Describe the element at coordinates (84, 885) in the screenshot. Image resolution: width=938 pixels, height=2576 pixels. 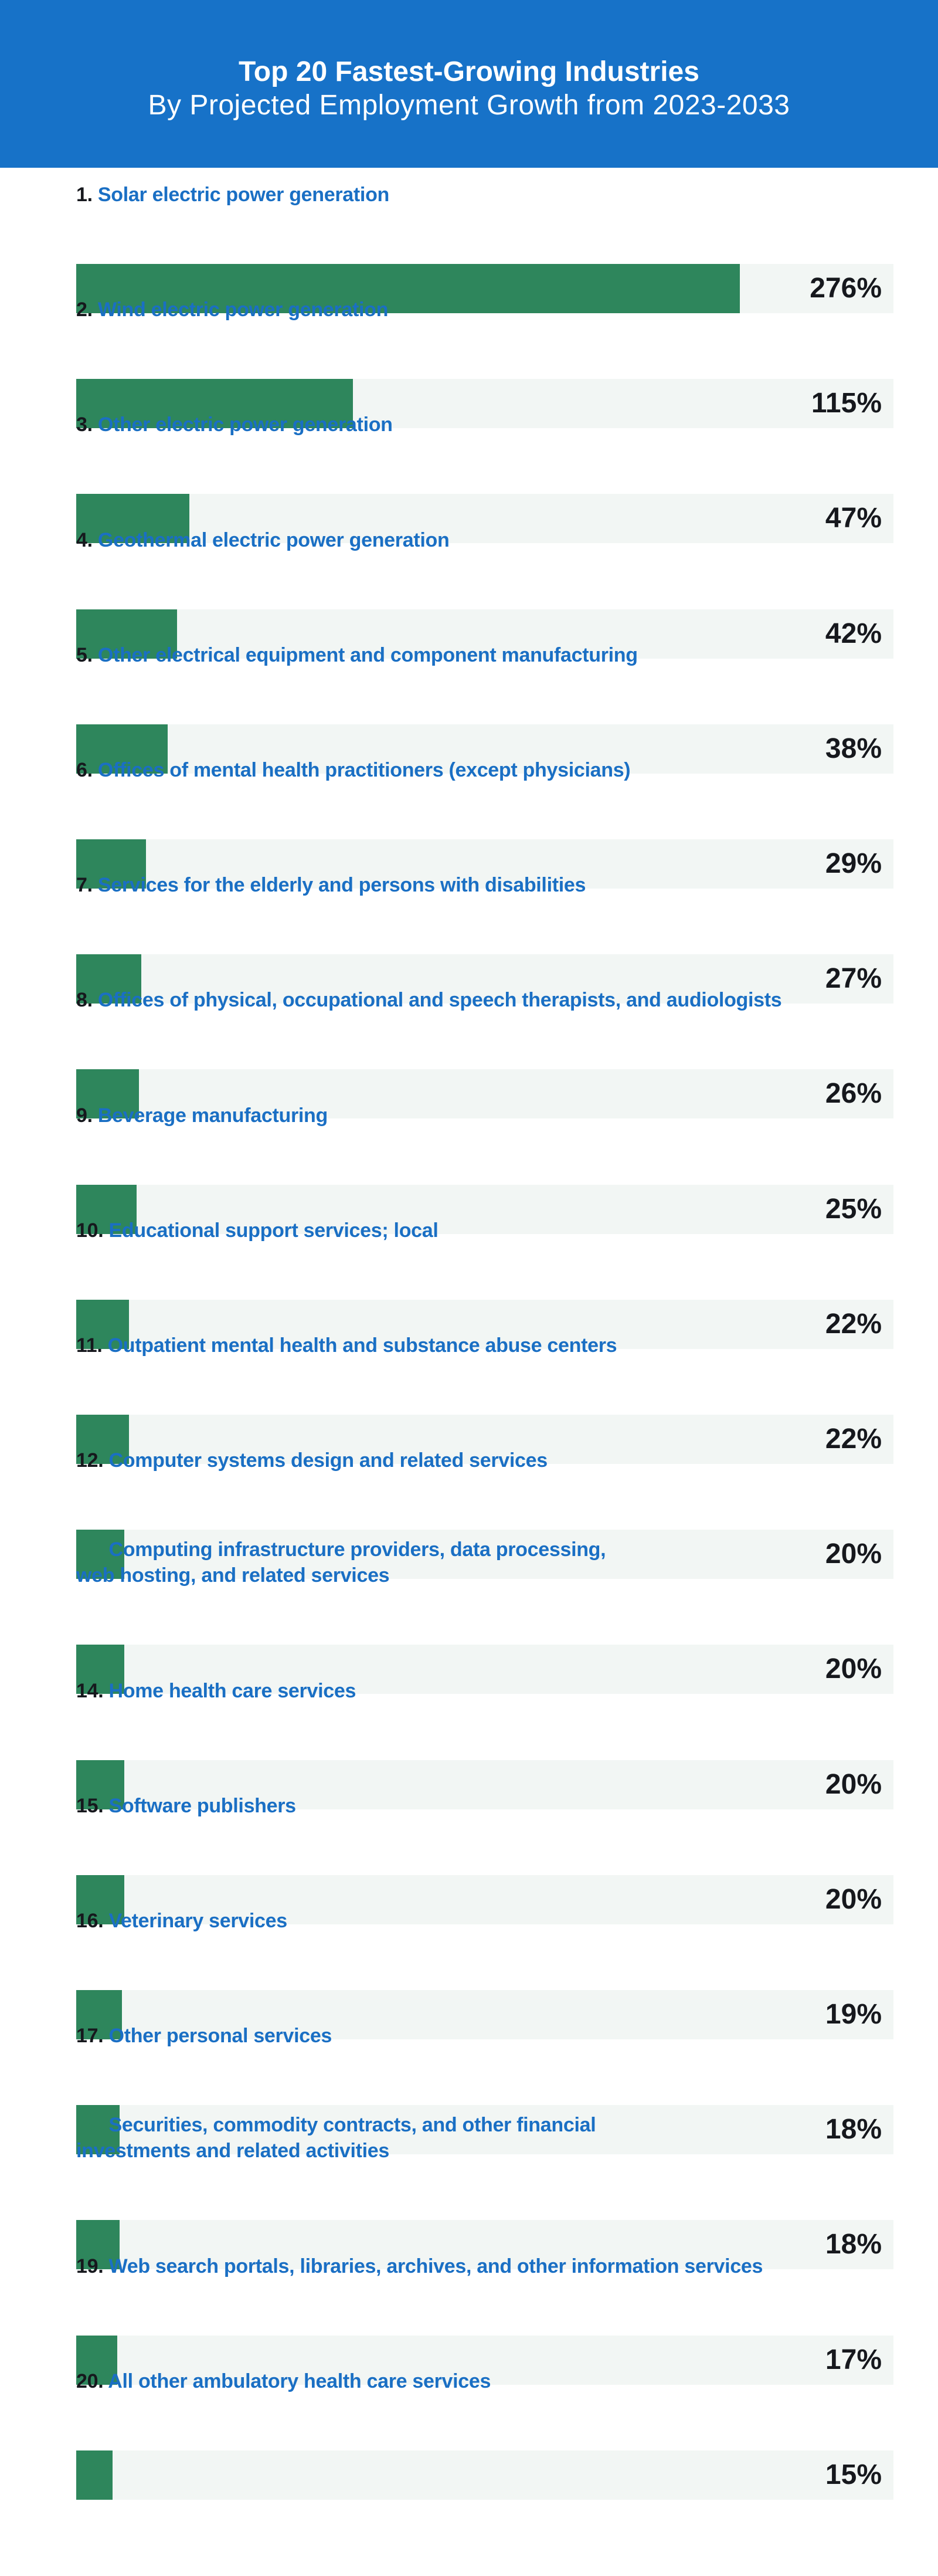
I see `rank-number: 7.` at that location.